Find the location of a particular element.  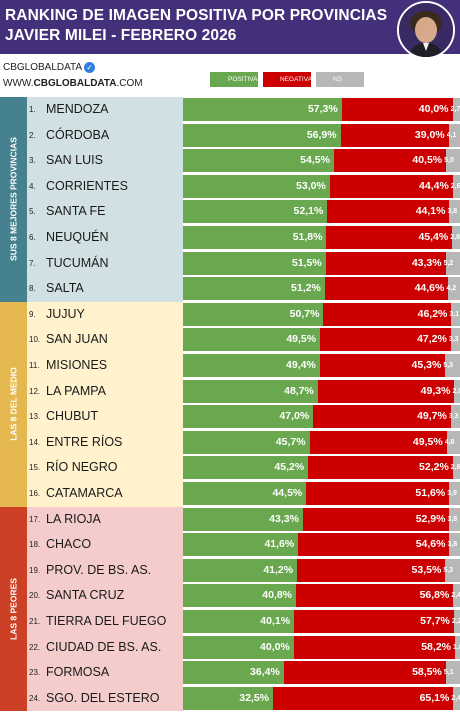

bar-negativa-value: 40,0% is located at coordinates (433, 109).